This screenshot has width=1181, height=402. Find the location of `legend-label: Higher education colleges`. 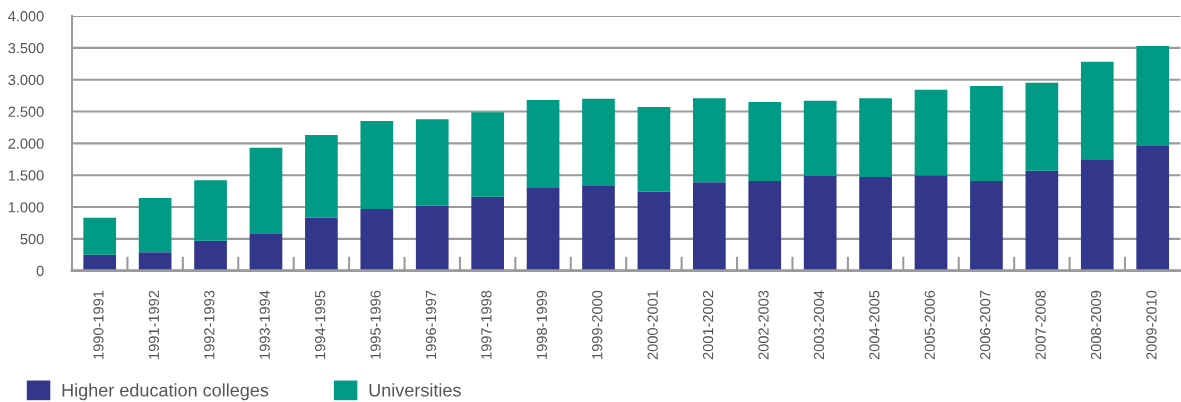

legend-label: Higher education colleges is located at coordinates (165, 392).